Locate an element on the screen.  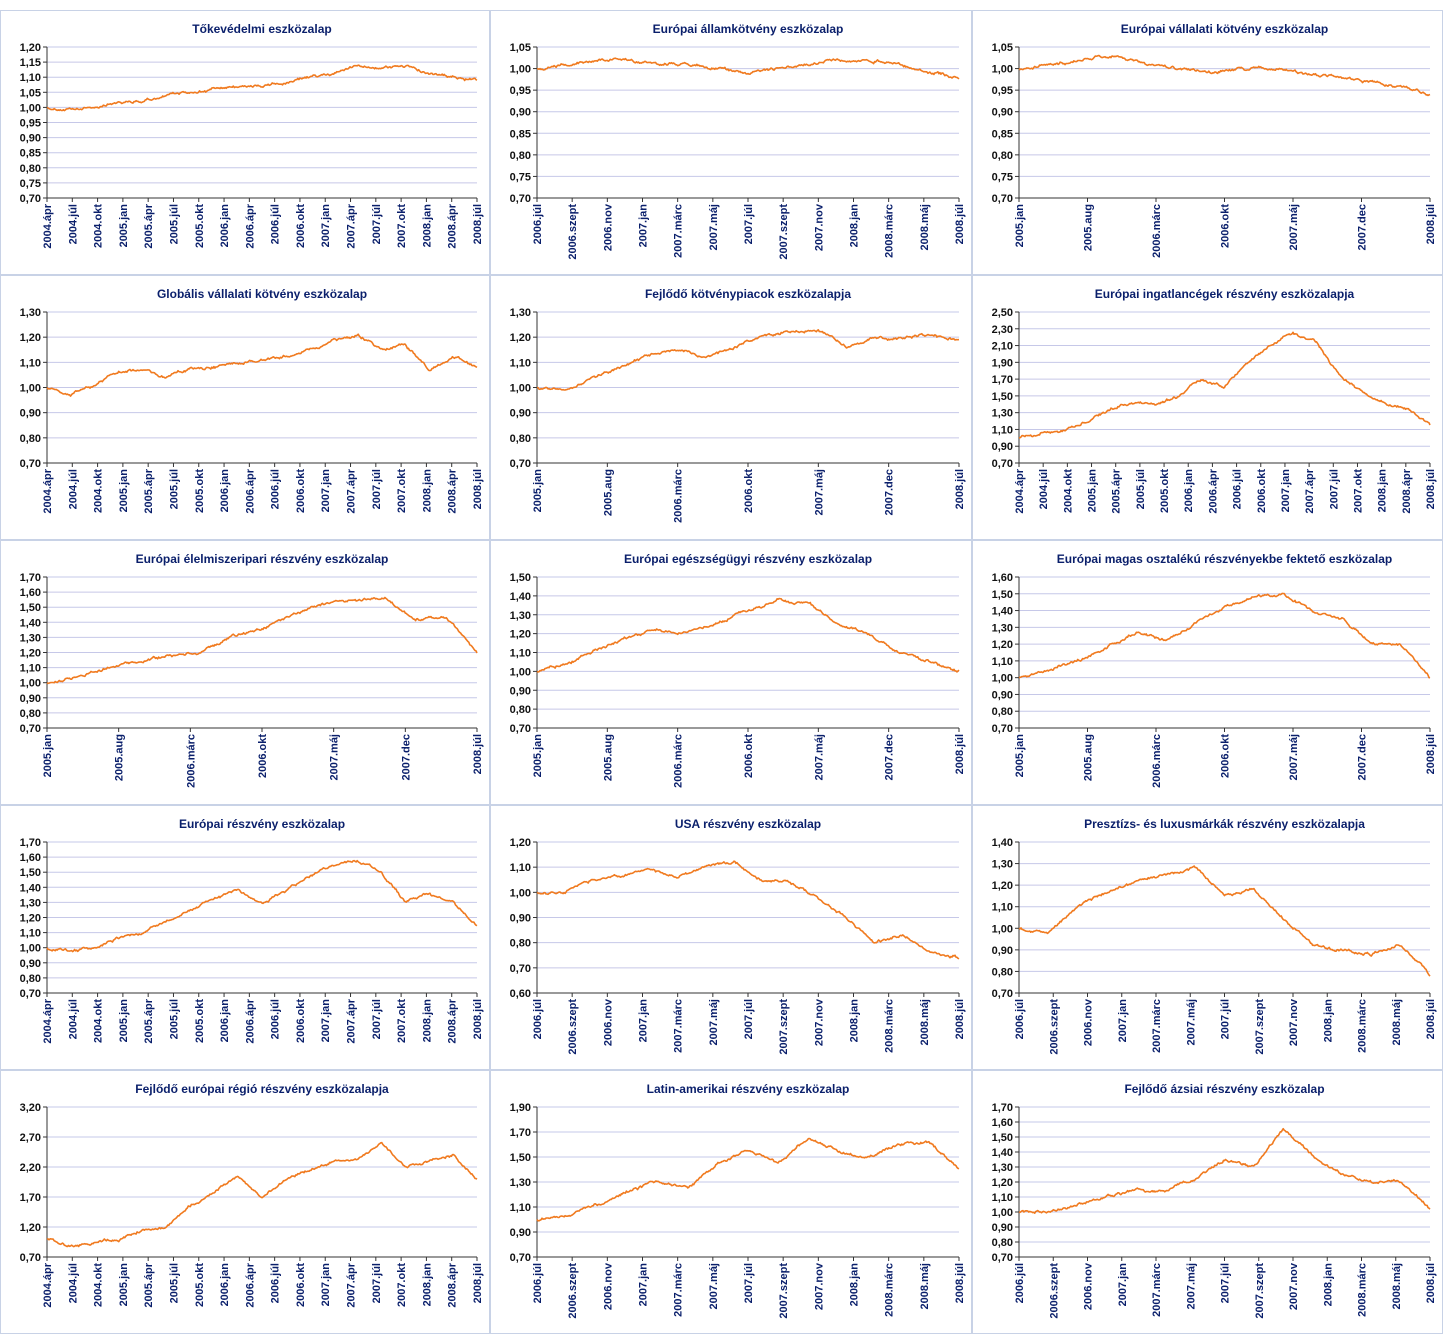
x-tick-label: 2007.nov is located at coordinates (1294, 1022).